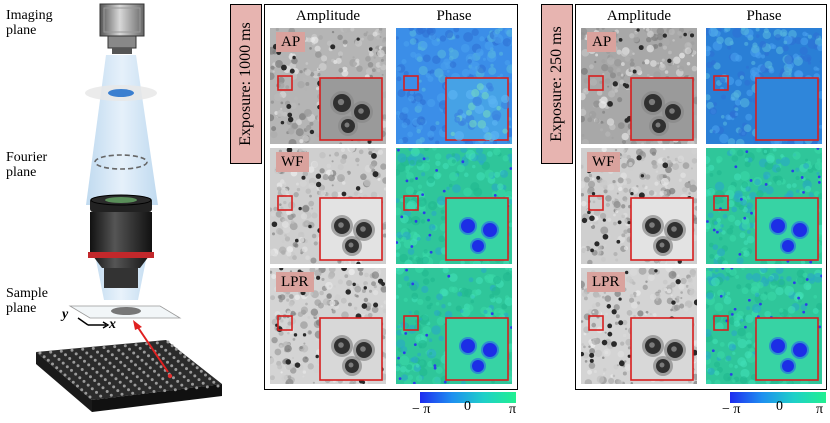  Describe the element at coordinates (112, 324) in the screenshot. I see `axis-x-label: x` at that location.